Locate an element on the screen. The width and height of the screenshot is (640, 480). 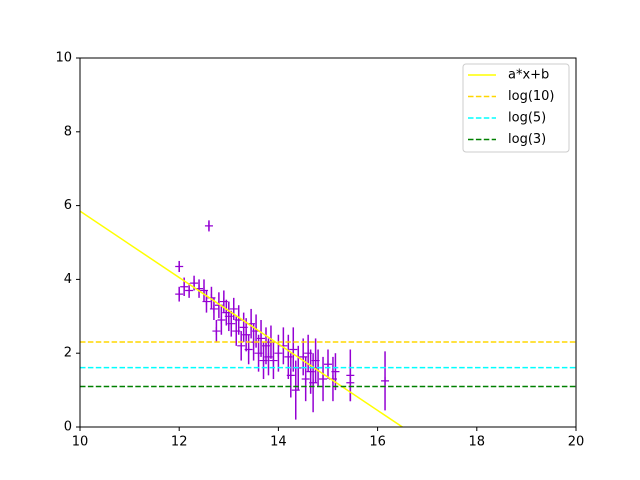
y-tick-label: 0 is located at coordinates (68, 427).